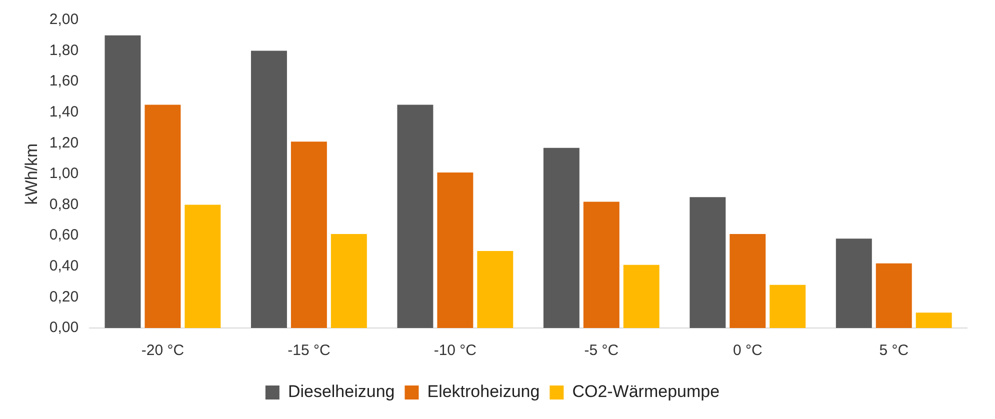 This screenshot has height=419, width=995. I want to click on y-tick-label: 0,80, so click(64, 204).